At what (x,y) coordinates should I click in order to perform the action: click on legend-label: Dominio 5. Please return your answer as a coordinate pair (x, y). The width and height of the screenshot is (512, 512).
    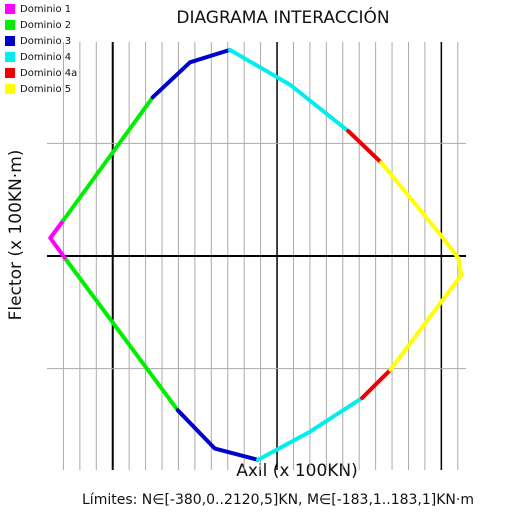
    Looking at the image, I should click on (45, 89).